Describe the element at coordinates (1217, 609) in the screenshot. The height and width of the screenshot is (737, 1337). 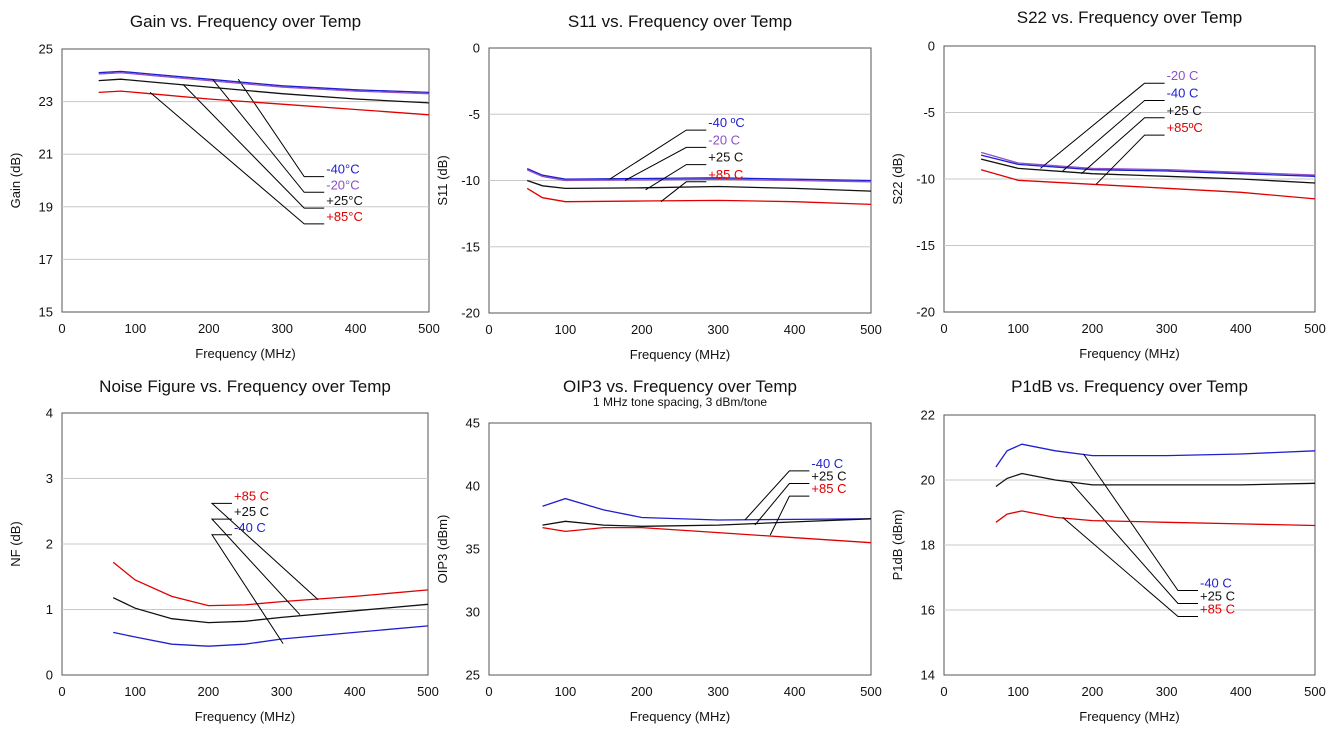
I see `p1db-series-label: +85 C` at that location.